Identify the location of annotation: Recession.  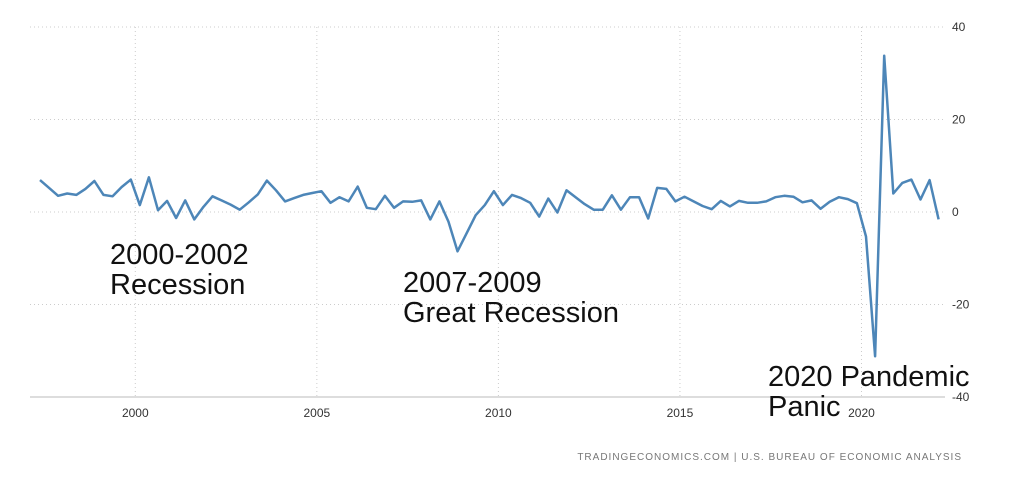
(177, 285).